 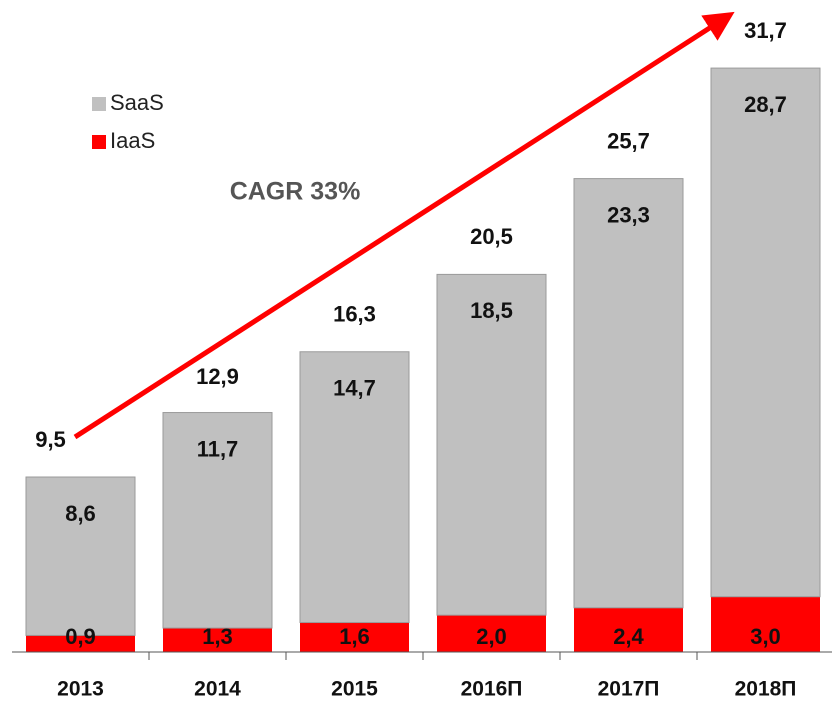 I want to click on total-label: 25,7, so click(x=628, y=140).